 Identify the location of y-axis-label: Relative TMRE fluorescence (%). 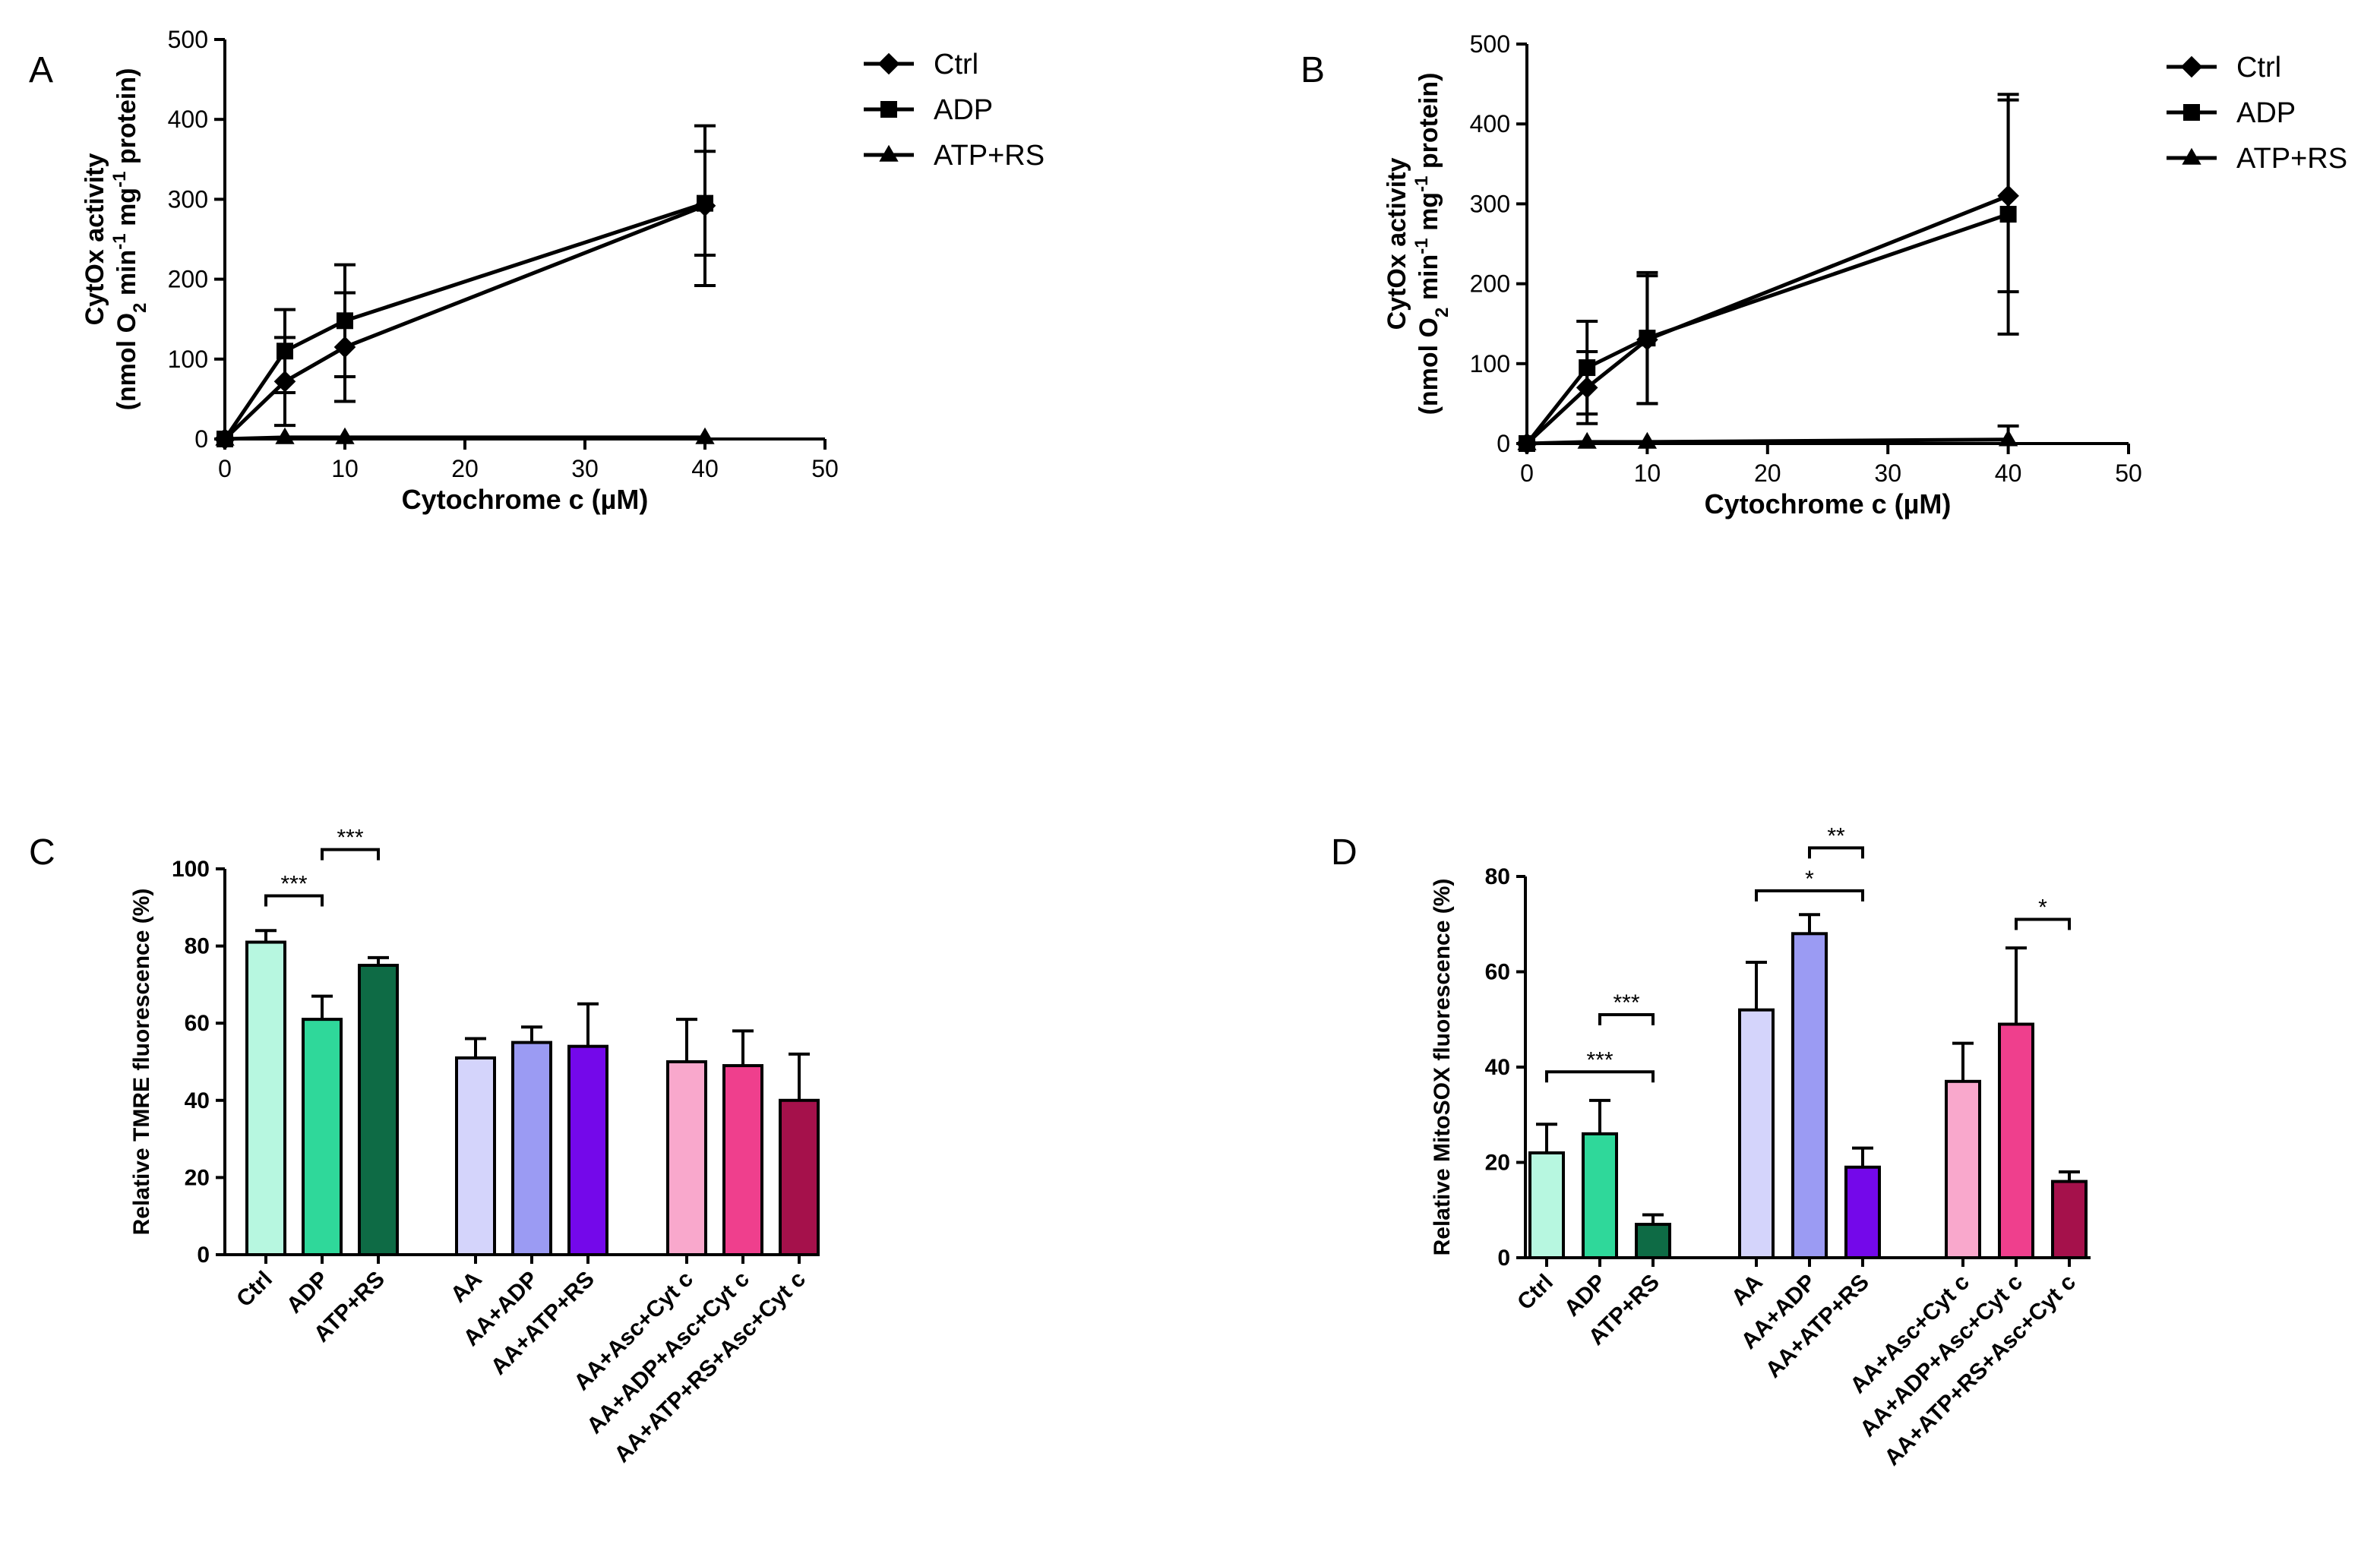
(141, 1062).